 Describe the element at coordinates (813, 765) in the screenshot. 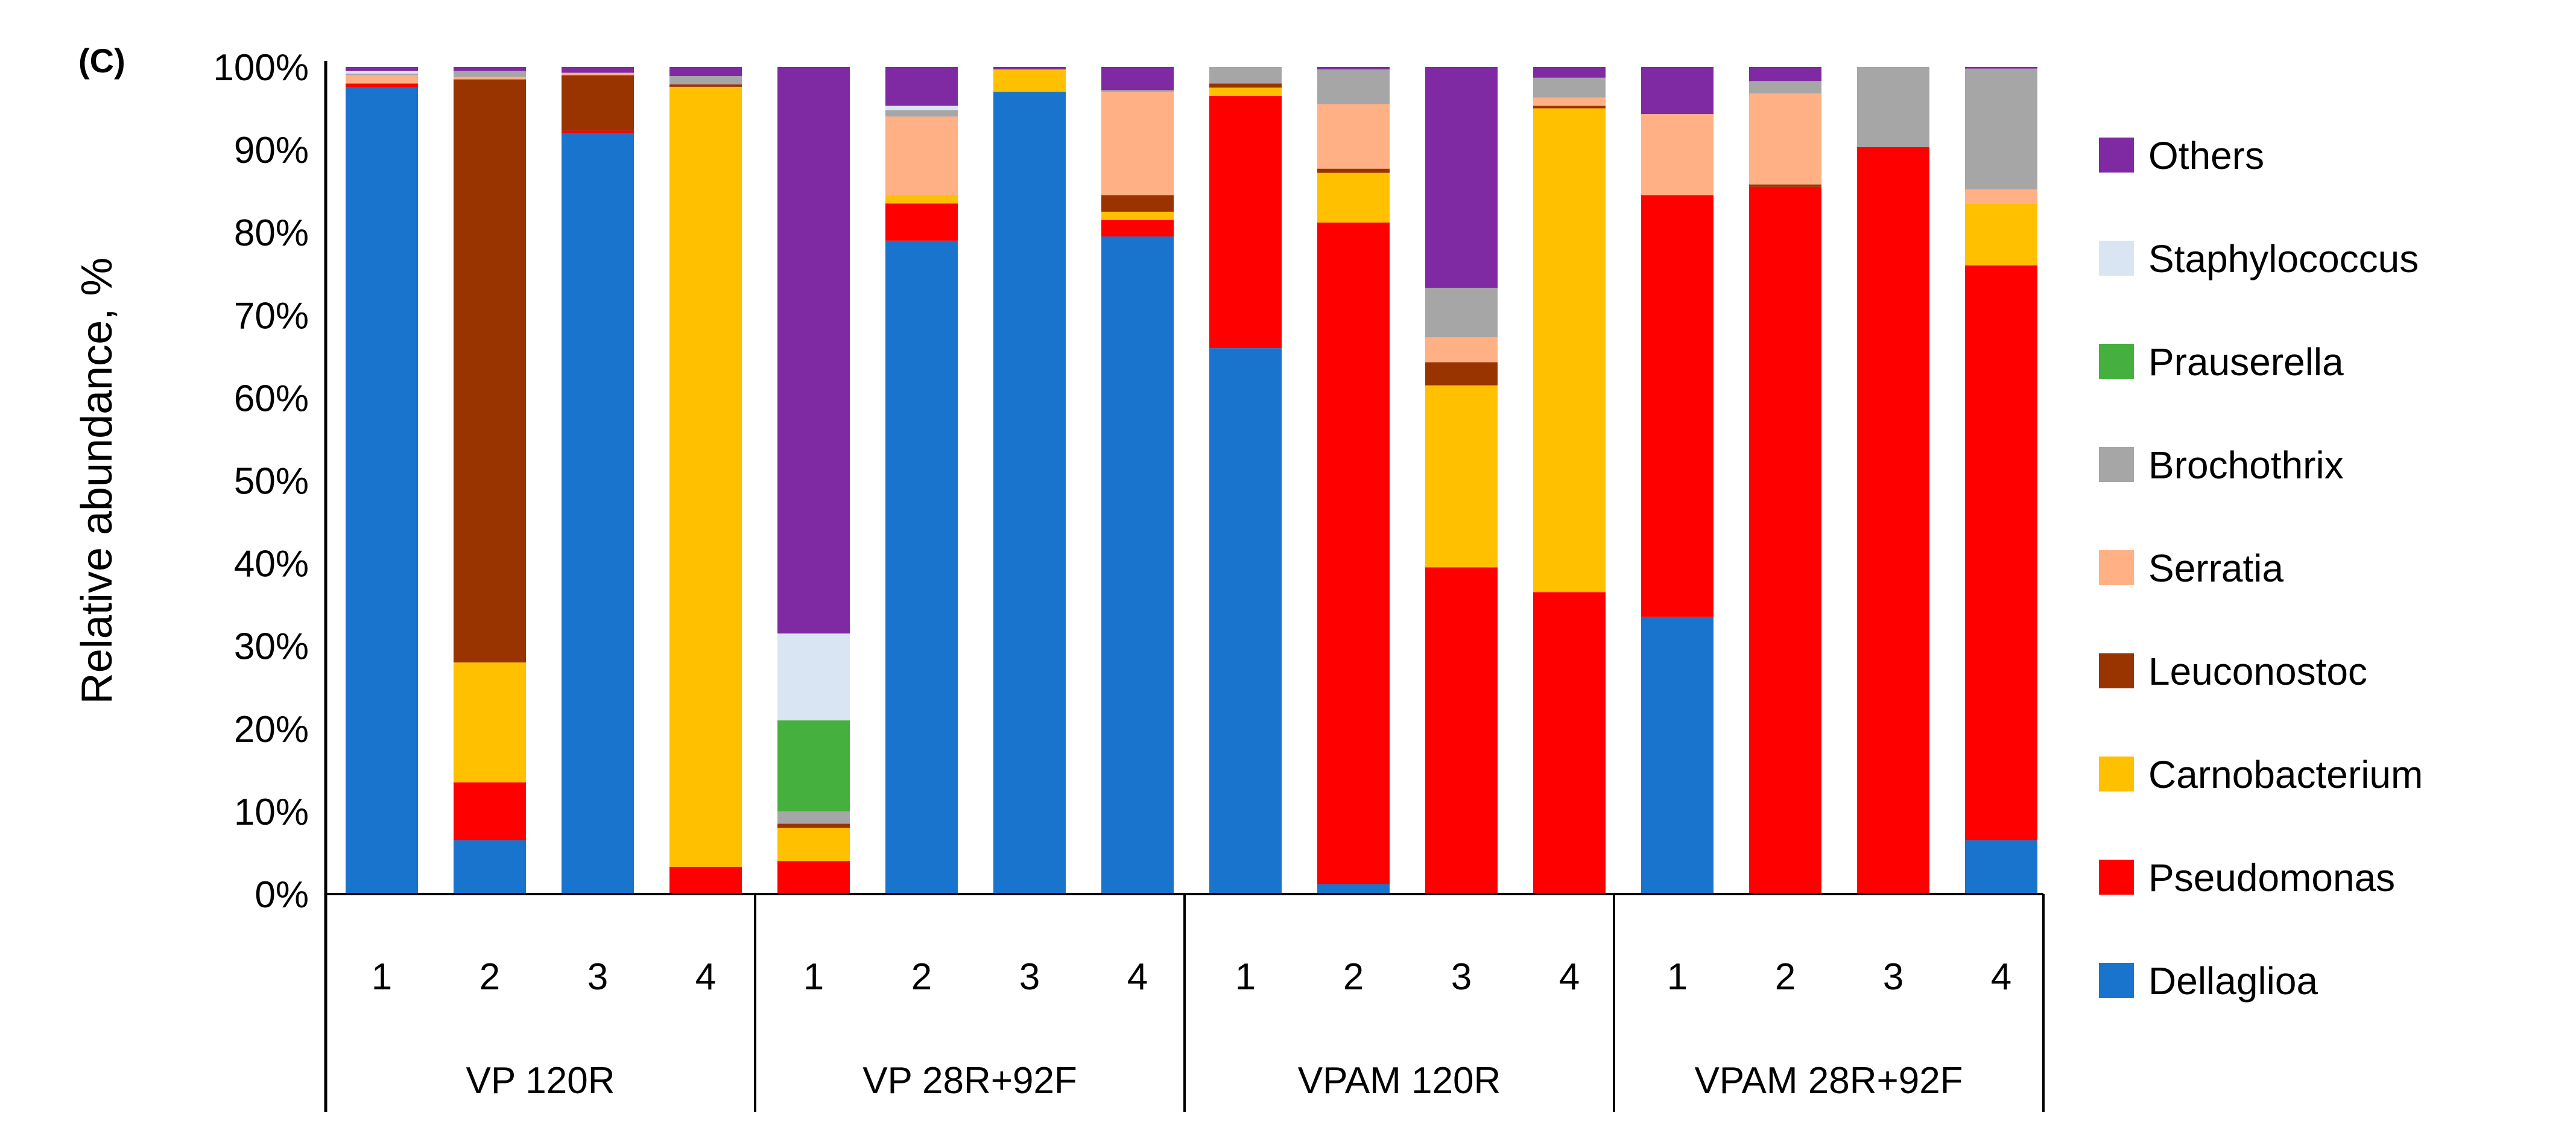

I see `bar-segment-prauserella` at that location.